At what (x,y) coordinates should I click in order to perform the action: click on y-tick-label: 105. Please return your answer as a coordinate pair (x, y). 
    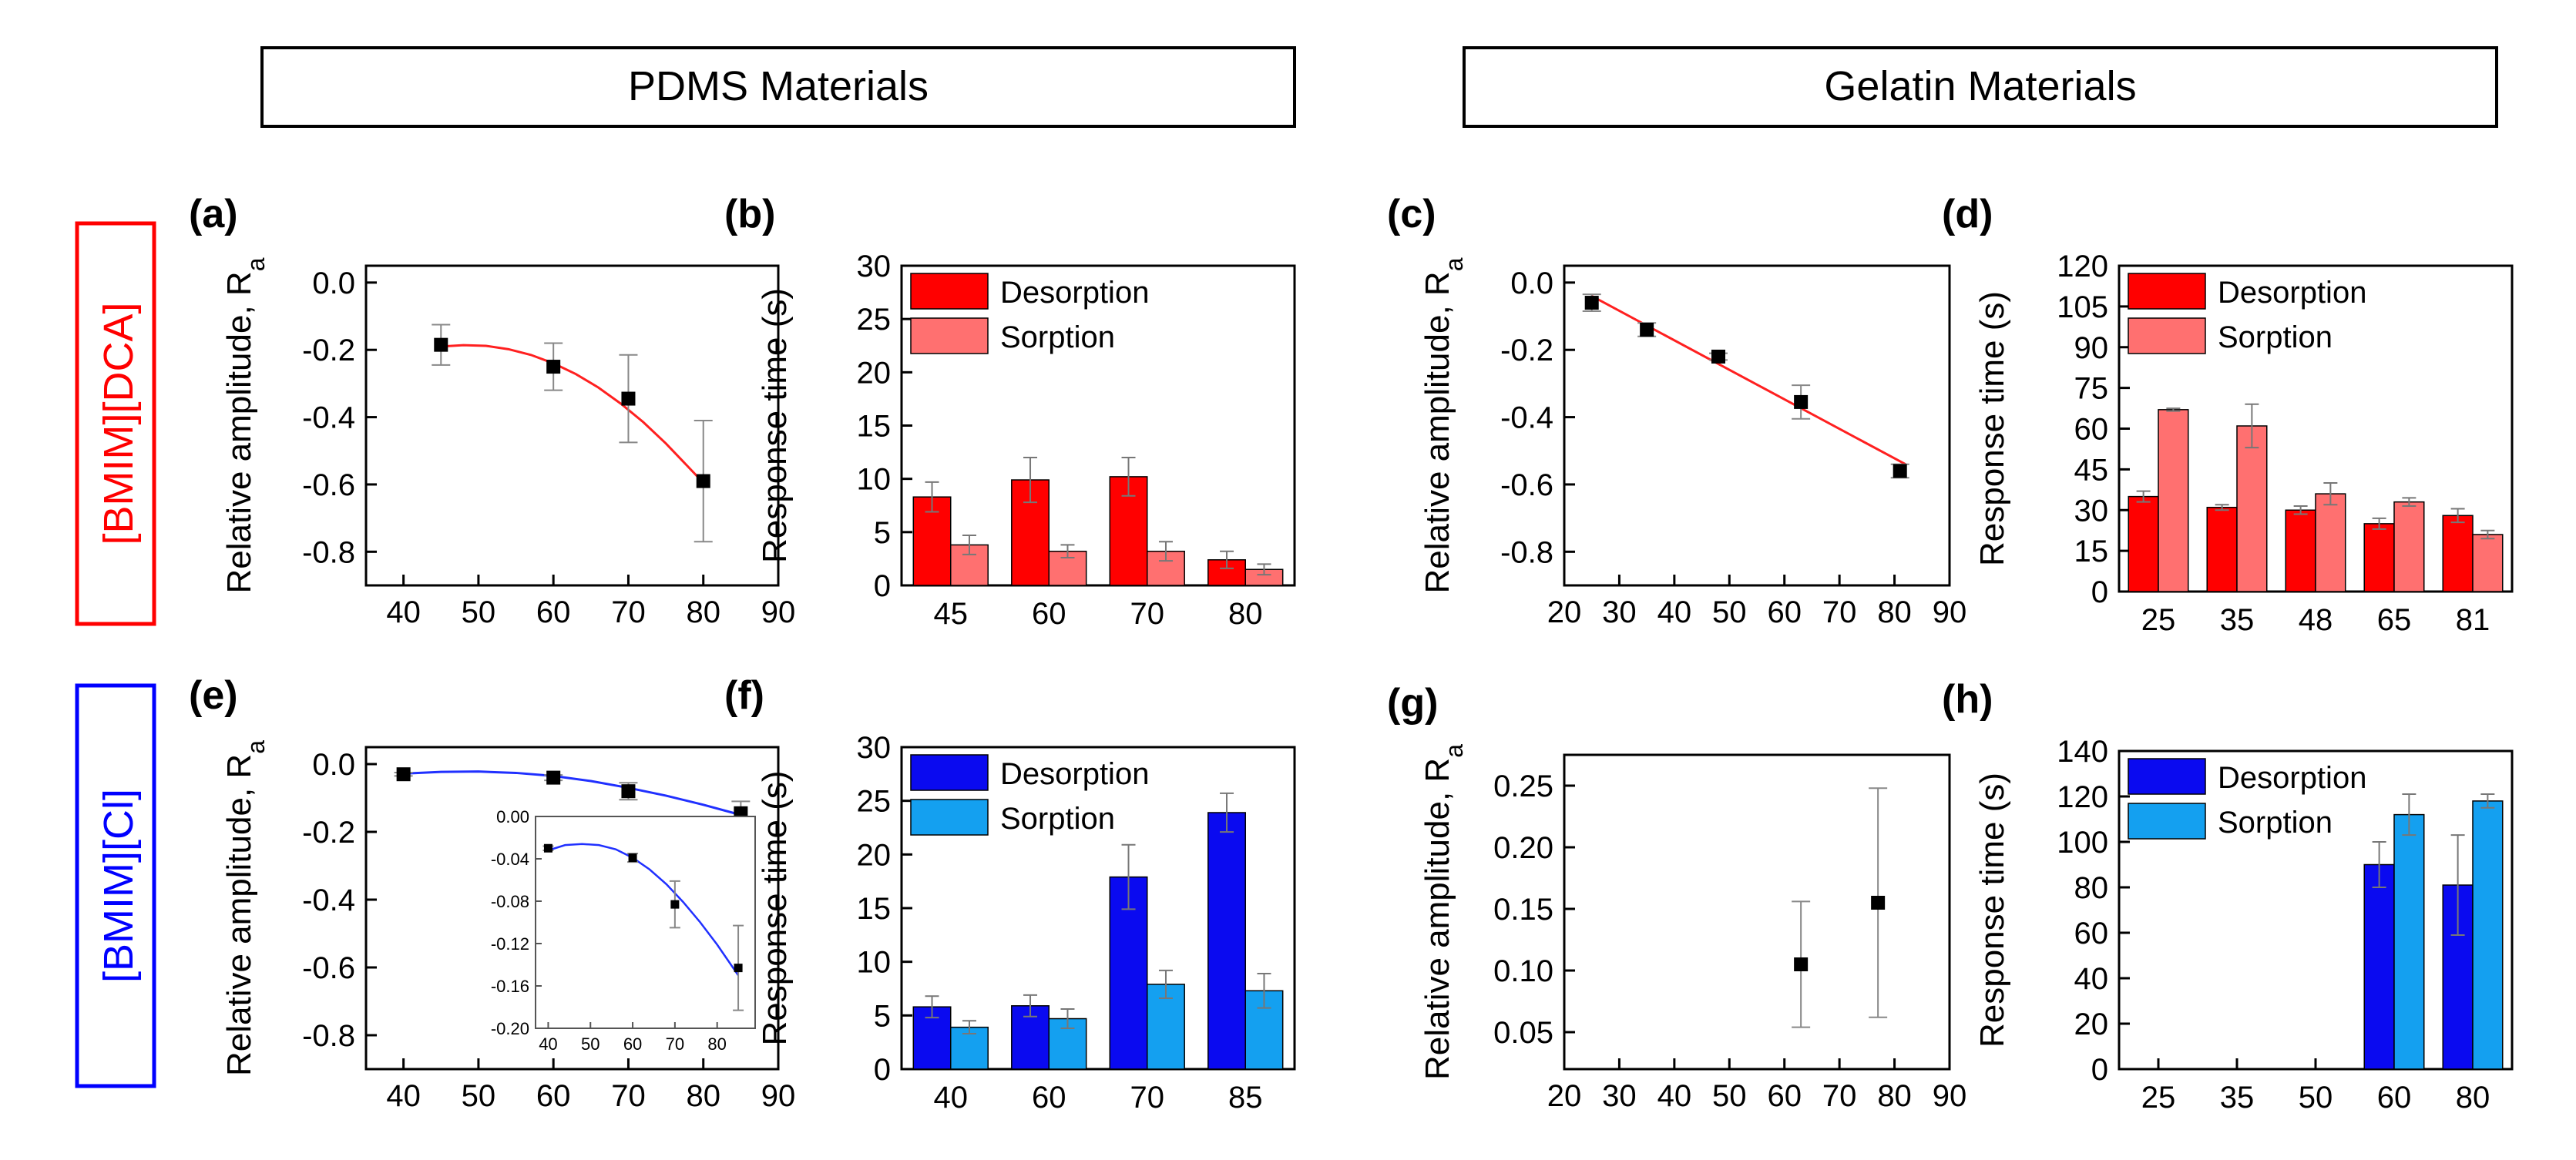
    Looking at the image, I should click on (2082, 307).